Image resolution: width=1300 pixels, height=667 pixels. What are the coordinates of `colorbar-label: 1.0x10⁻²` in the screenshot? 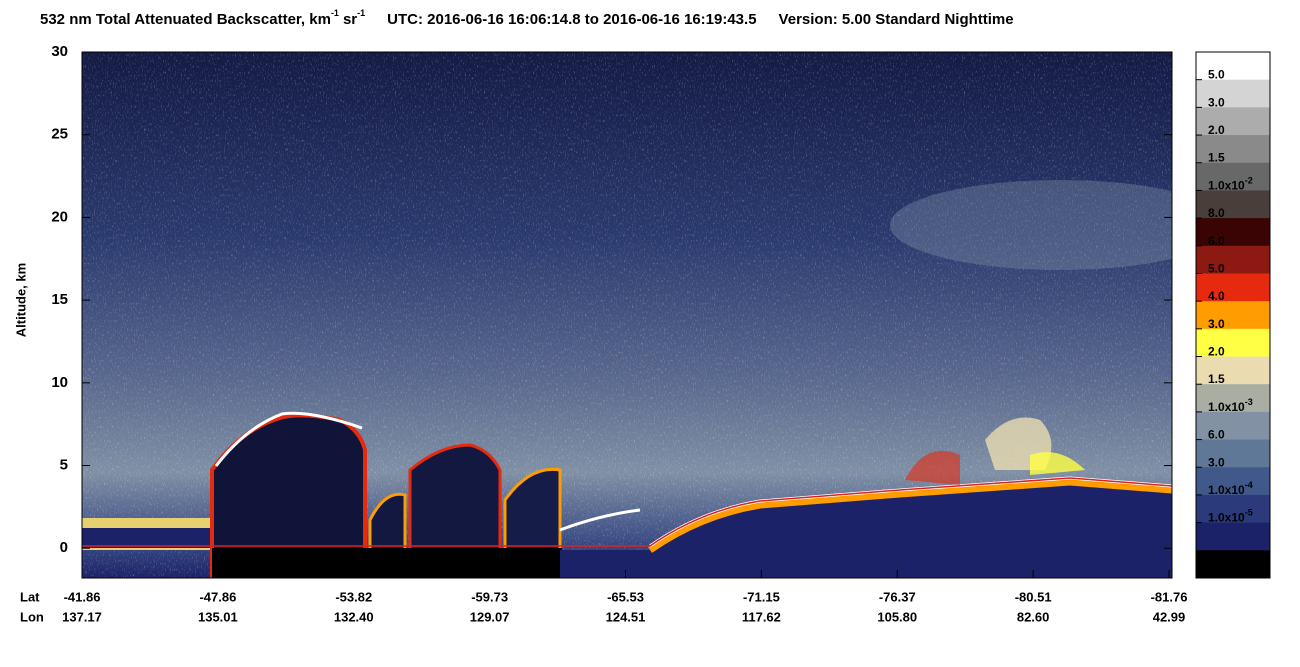 It's located at (1230, 184).